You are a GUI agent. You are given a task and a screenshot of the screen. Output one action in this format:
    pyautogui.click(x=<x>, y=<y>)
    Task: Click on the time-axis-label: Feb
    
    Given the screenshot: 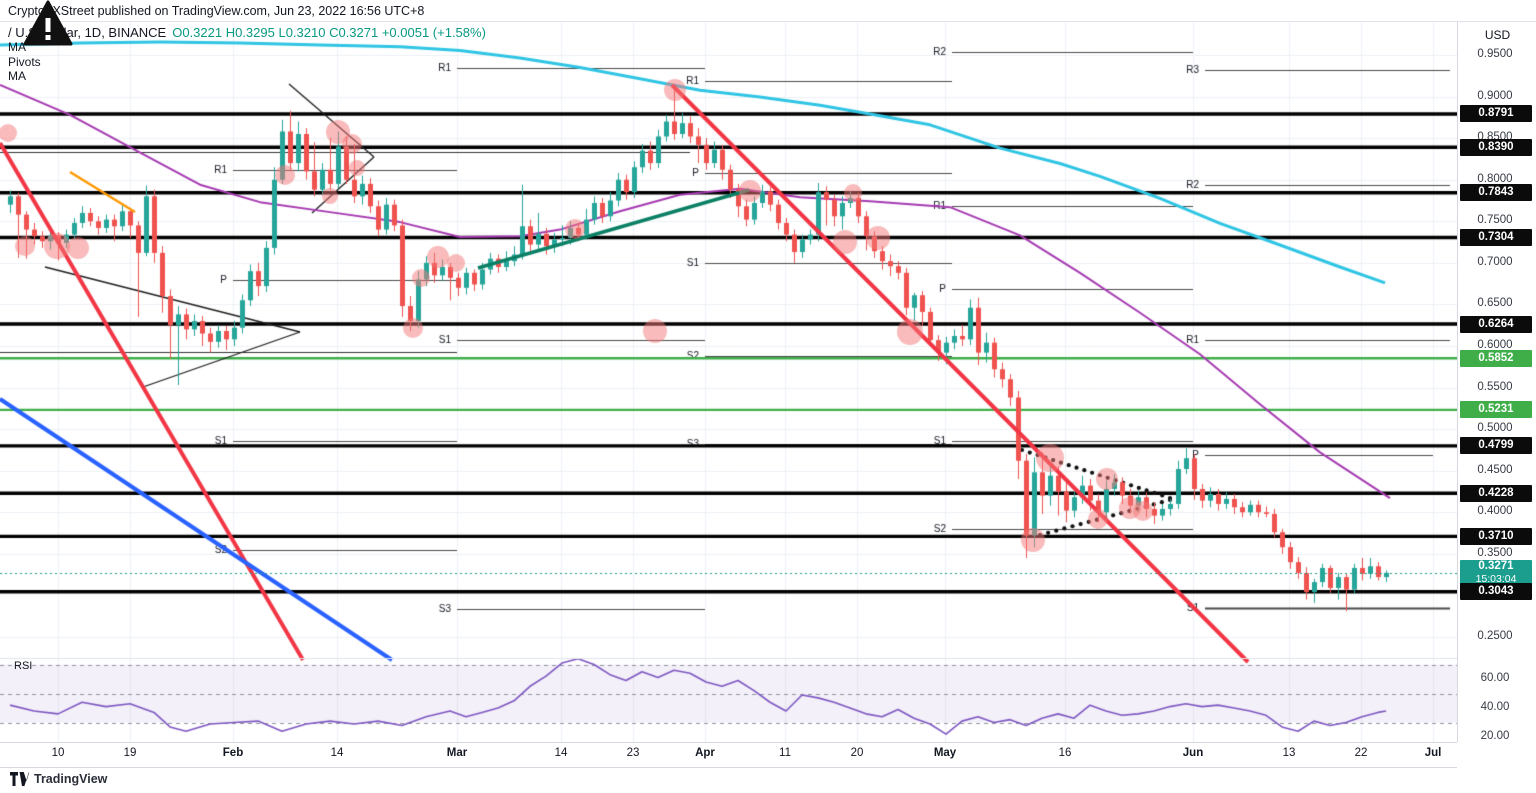 What is the action you would take?
    pyautogui.click(x=233, y=753)
    